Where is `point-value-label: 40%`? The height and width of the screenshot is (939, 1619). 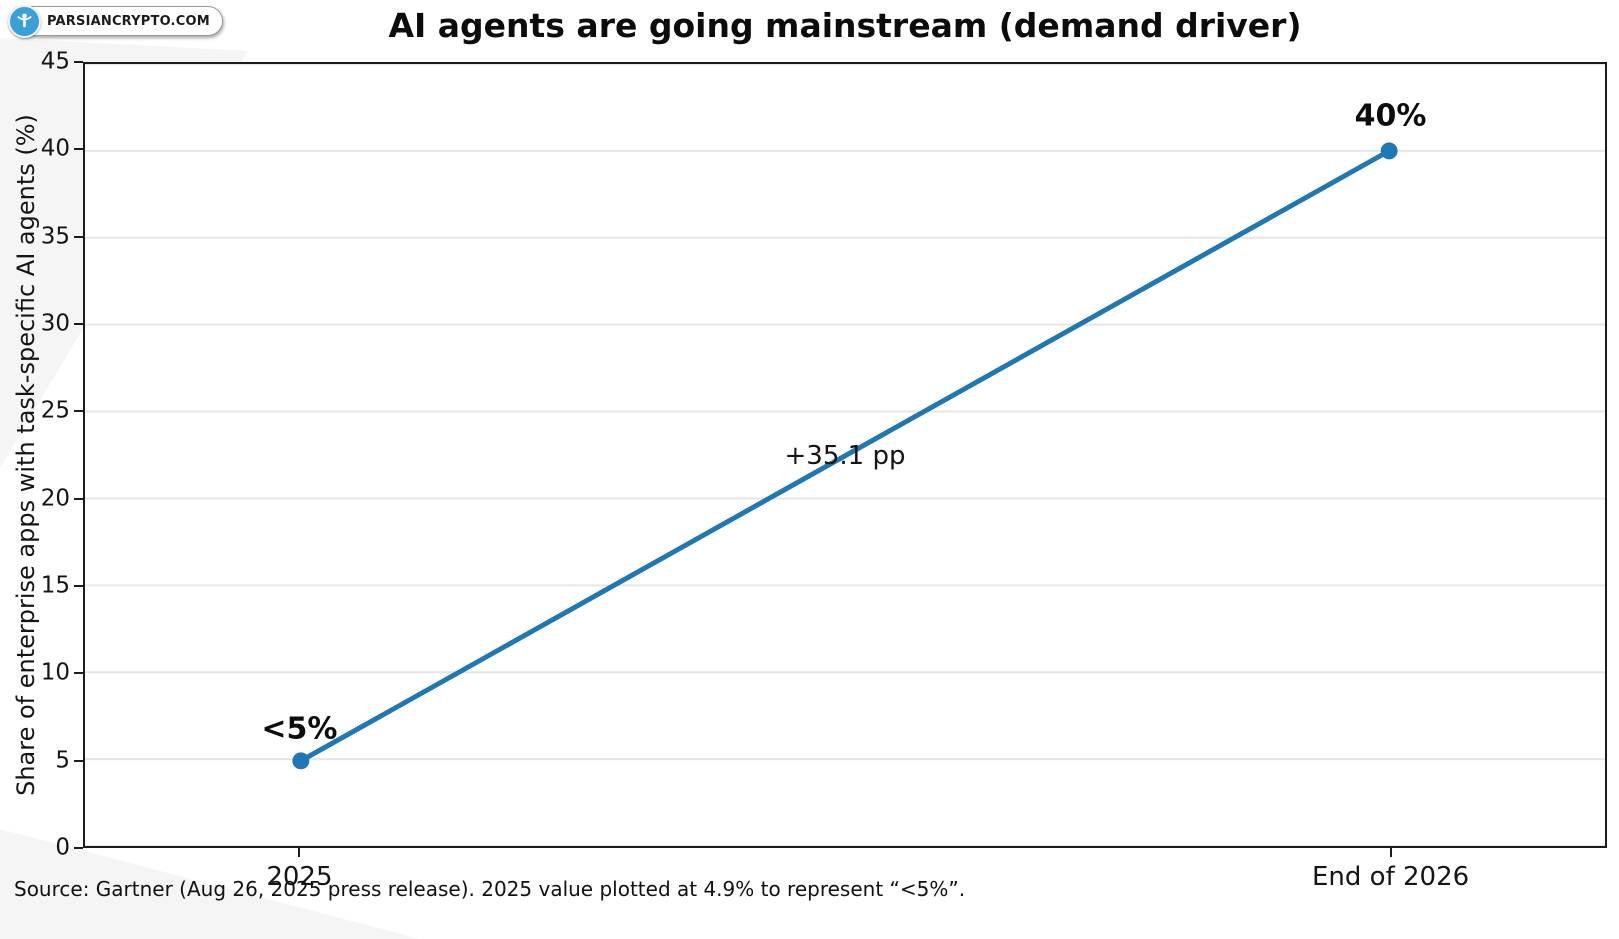
point-value-label: 40% is located at coordinates (1390, 116).